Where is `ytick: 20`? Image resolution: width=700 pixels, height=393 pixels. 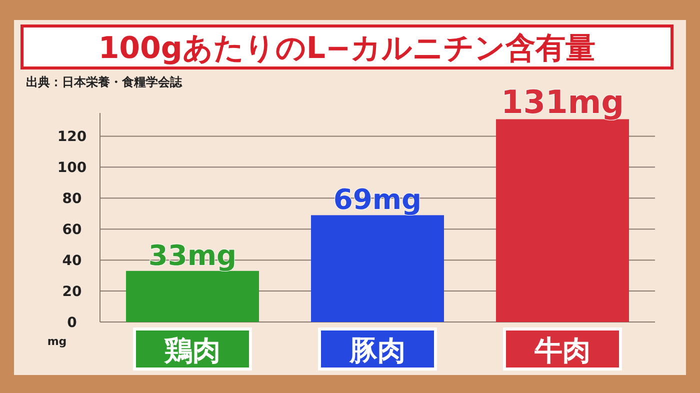
ytick: 20 is located at coordinates (72, 292).